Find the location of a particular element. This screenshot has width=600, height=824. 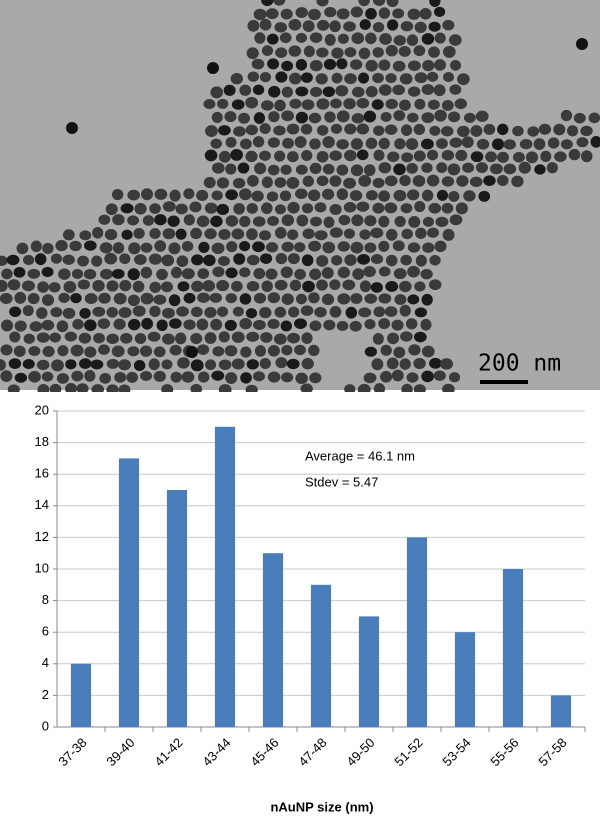

y-tick-label: 4 is located at coordinates (45, 662).